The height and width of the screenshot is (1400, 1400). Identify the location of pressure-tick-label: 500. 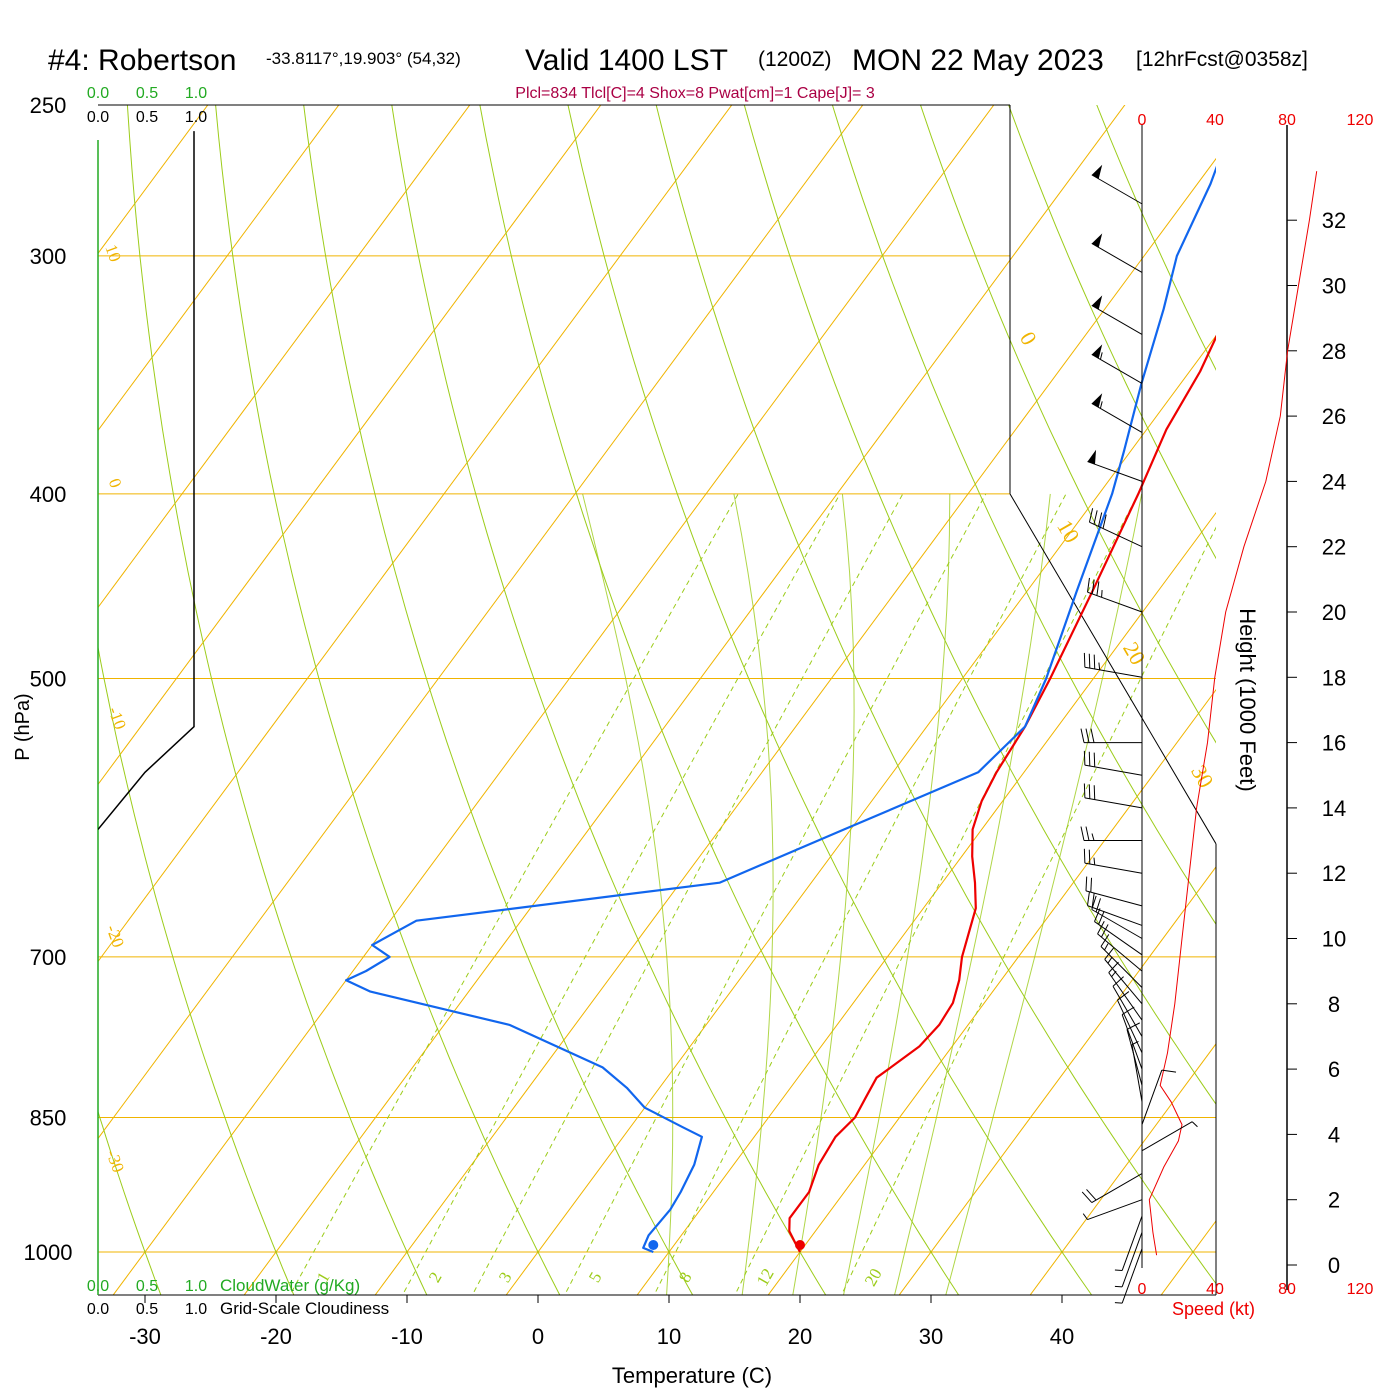
(48, 679).